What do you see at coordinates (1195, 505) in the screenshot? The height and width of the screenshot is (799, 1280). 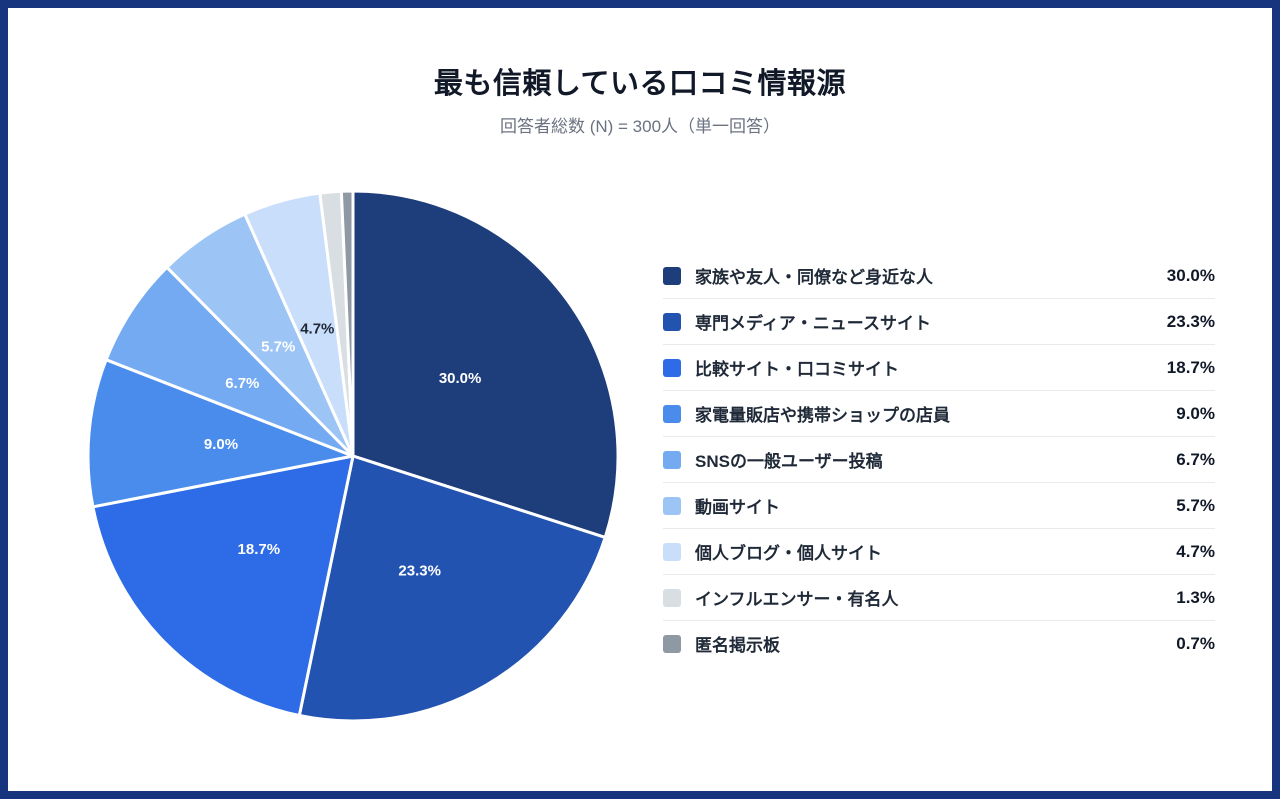 I see `legend-value: 5.7%` at bounding box center [1195, 505].